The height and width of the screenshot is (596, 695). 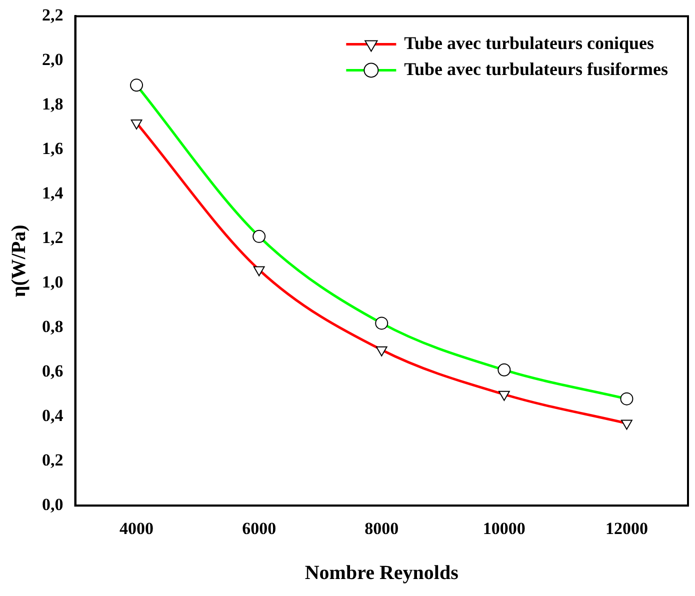 What do you see at coordinates (626, 528) in the screenshot?
I see `x-tick-label: 12000` at bounding box center [626, 528].